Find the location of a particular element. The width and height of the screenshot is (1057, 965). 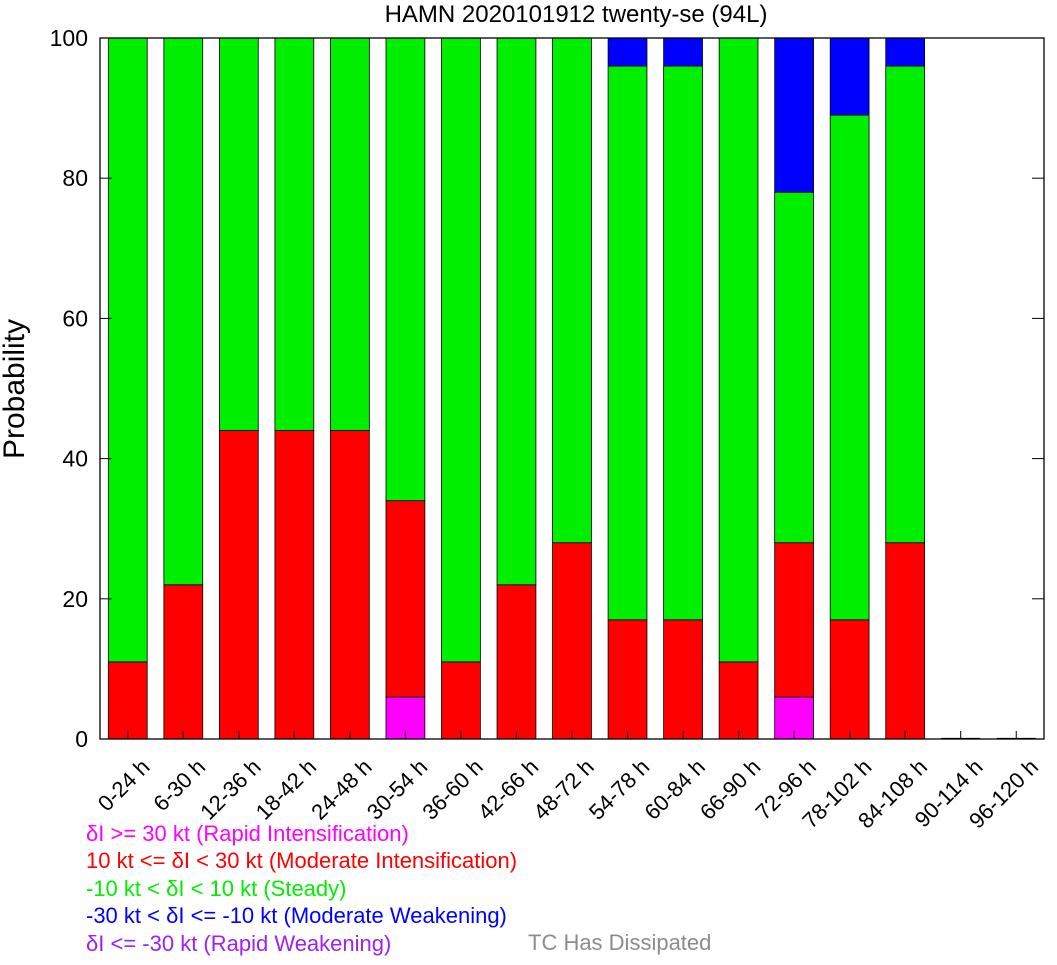

y-tick-label-1: 20 is located at coordinates (75, 599).